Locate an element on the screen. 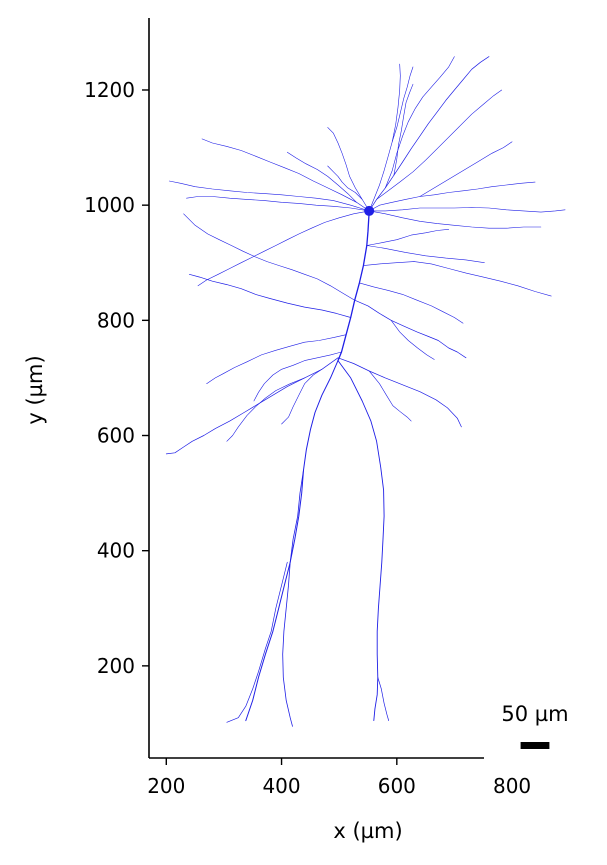  y-ticks: 200 400 600 800 1000 1200 is located at coordinates (116, 378).